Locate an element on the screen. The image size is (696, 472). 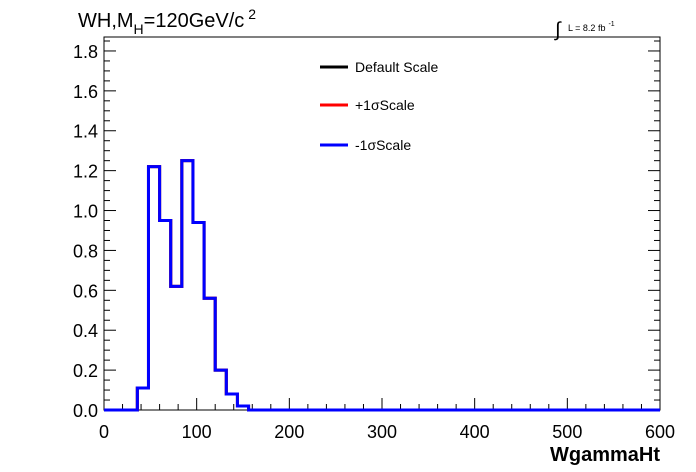
legend-label: Default Scale is located at coordinates (396, 67).